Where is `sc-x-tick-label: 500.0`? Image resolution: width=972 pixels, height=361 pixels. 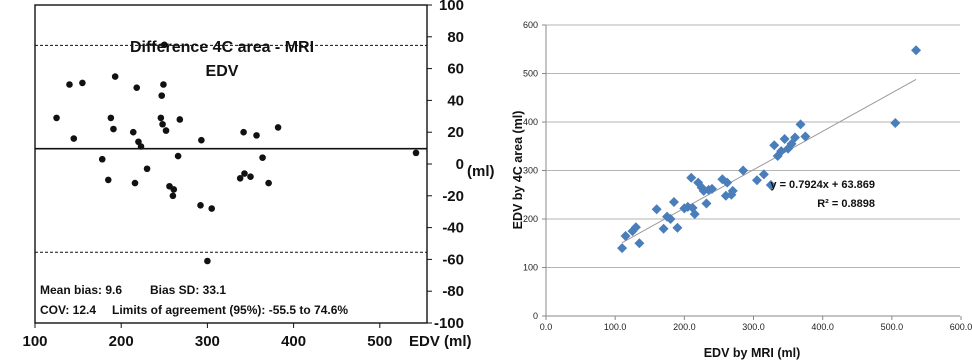
sc-x-tick-label: 500.0 is located at coordinates (892, 327).